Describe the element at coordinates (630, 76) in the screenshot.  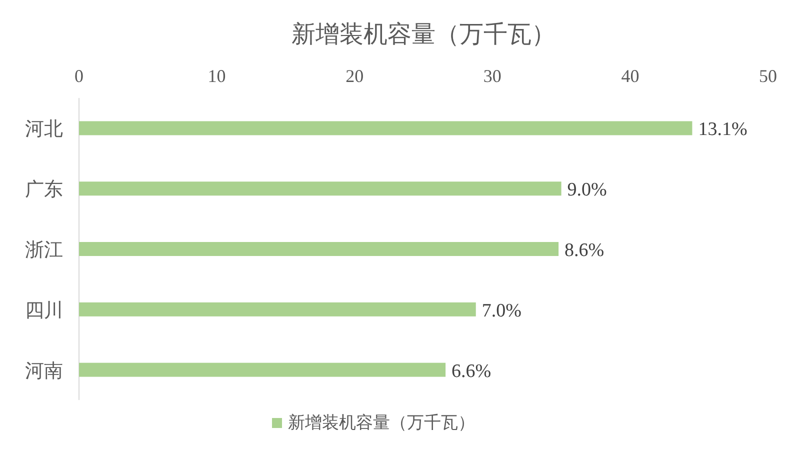
I see `x-tick-label: 40` at that location.